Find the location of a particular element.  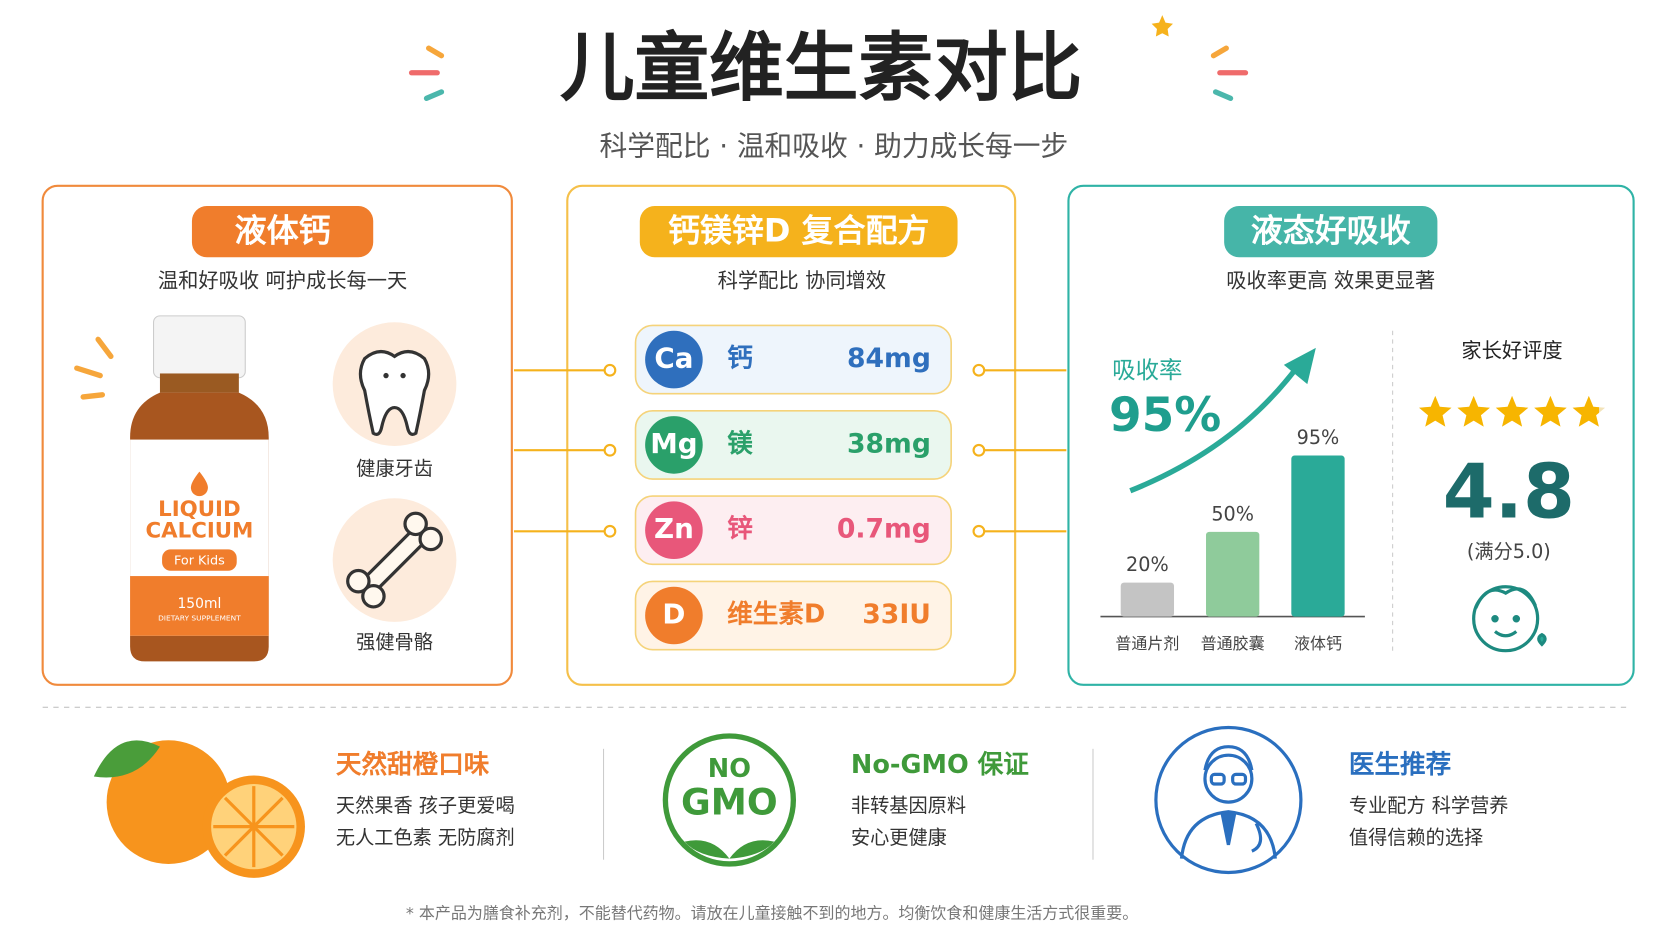

caption: 温和好吸收 呵护成长每一天 is located at coordinates (282, 280).